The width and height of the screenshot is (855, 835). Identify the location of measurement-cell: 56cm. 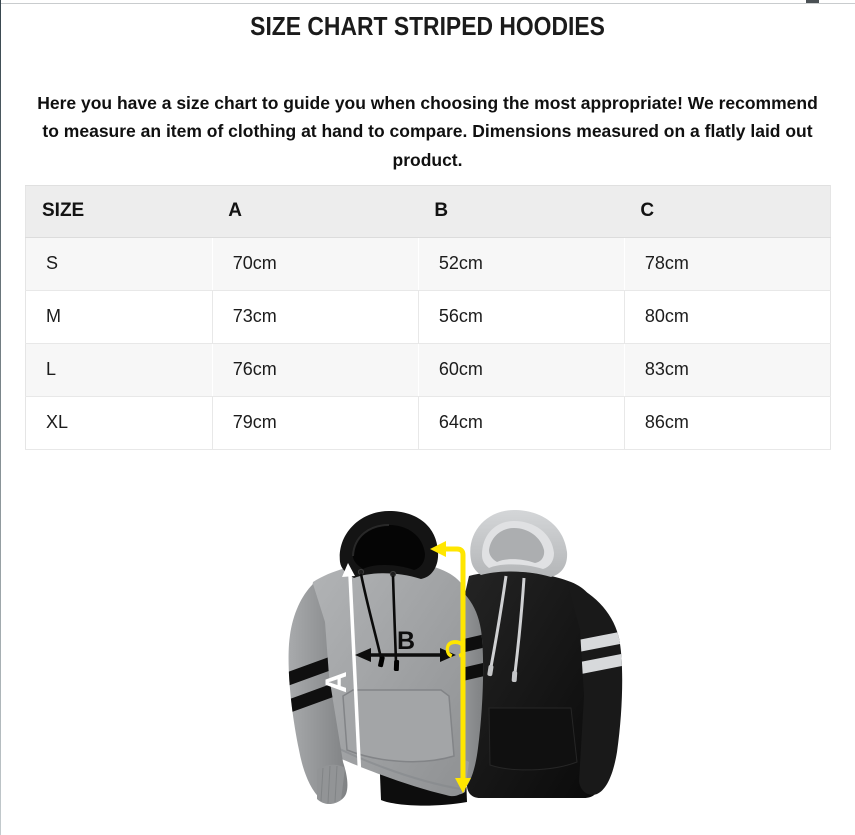
(521, 317).